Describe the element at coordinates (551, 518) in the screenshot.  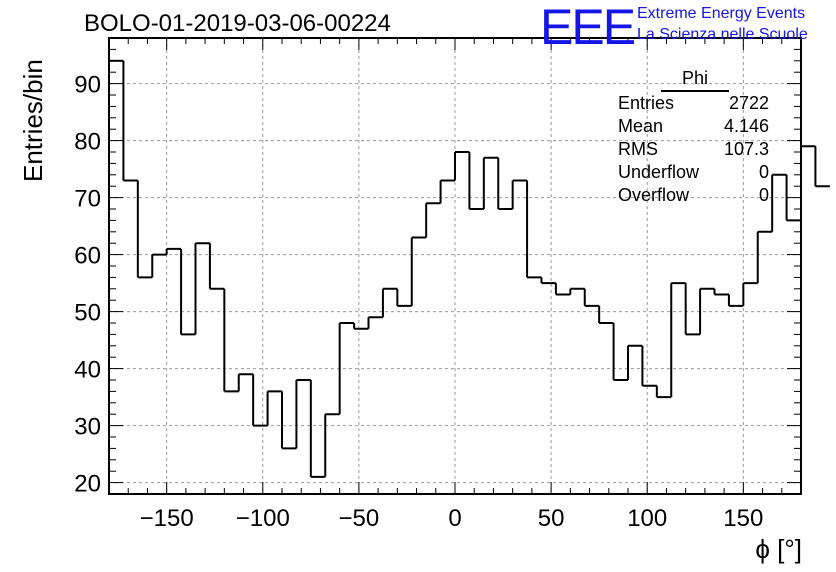
I see `x-tick-label: 50` at that location.